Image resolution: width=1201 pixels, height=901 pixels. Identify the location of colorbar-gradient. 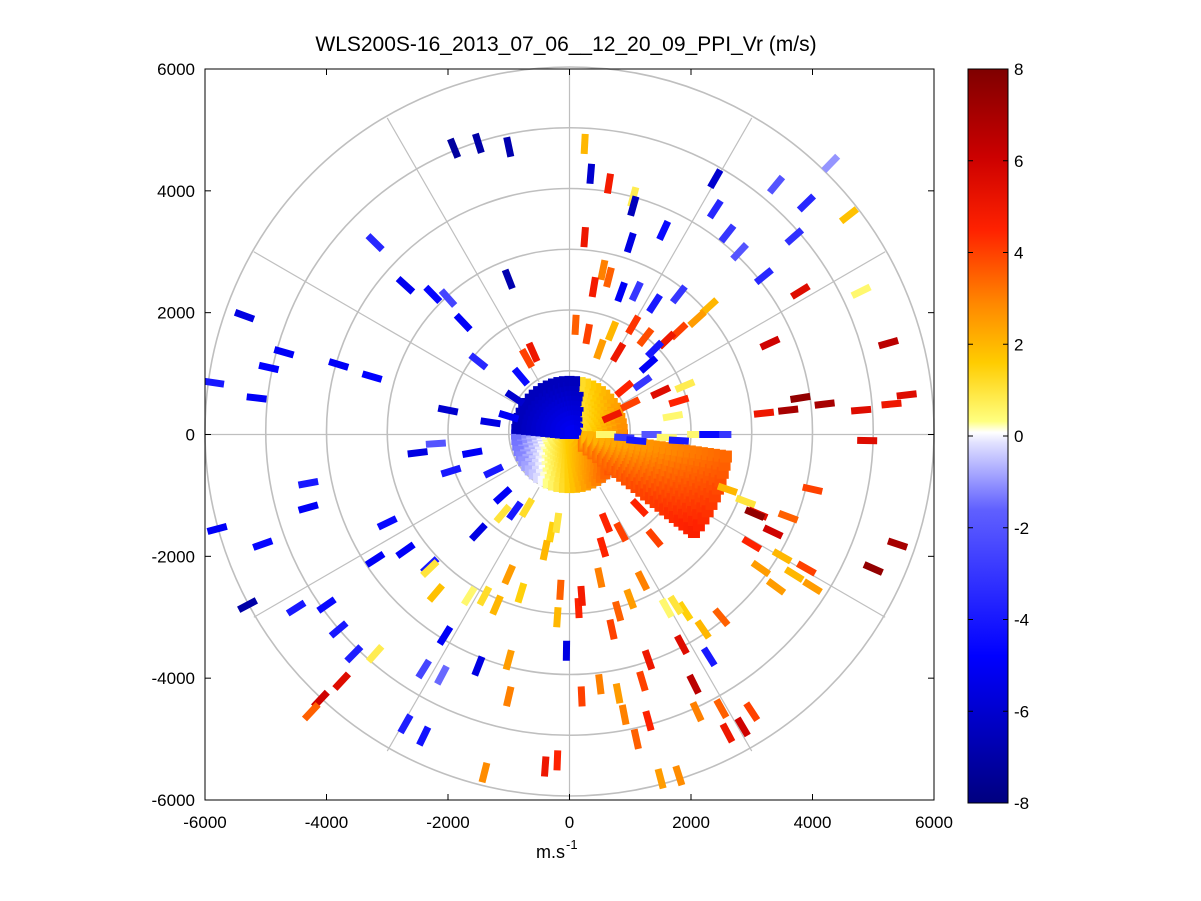
(988, 436).